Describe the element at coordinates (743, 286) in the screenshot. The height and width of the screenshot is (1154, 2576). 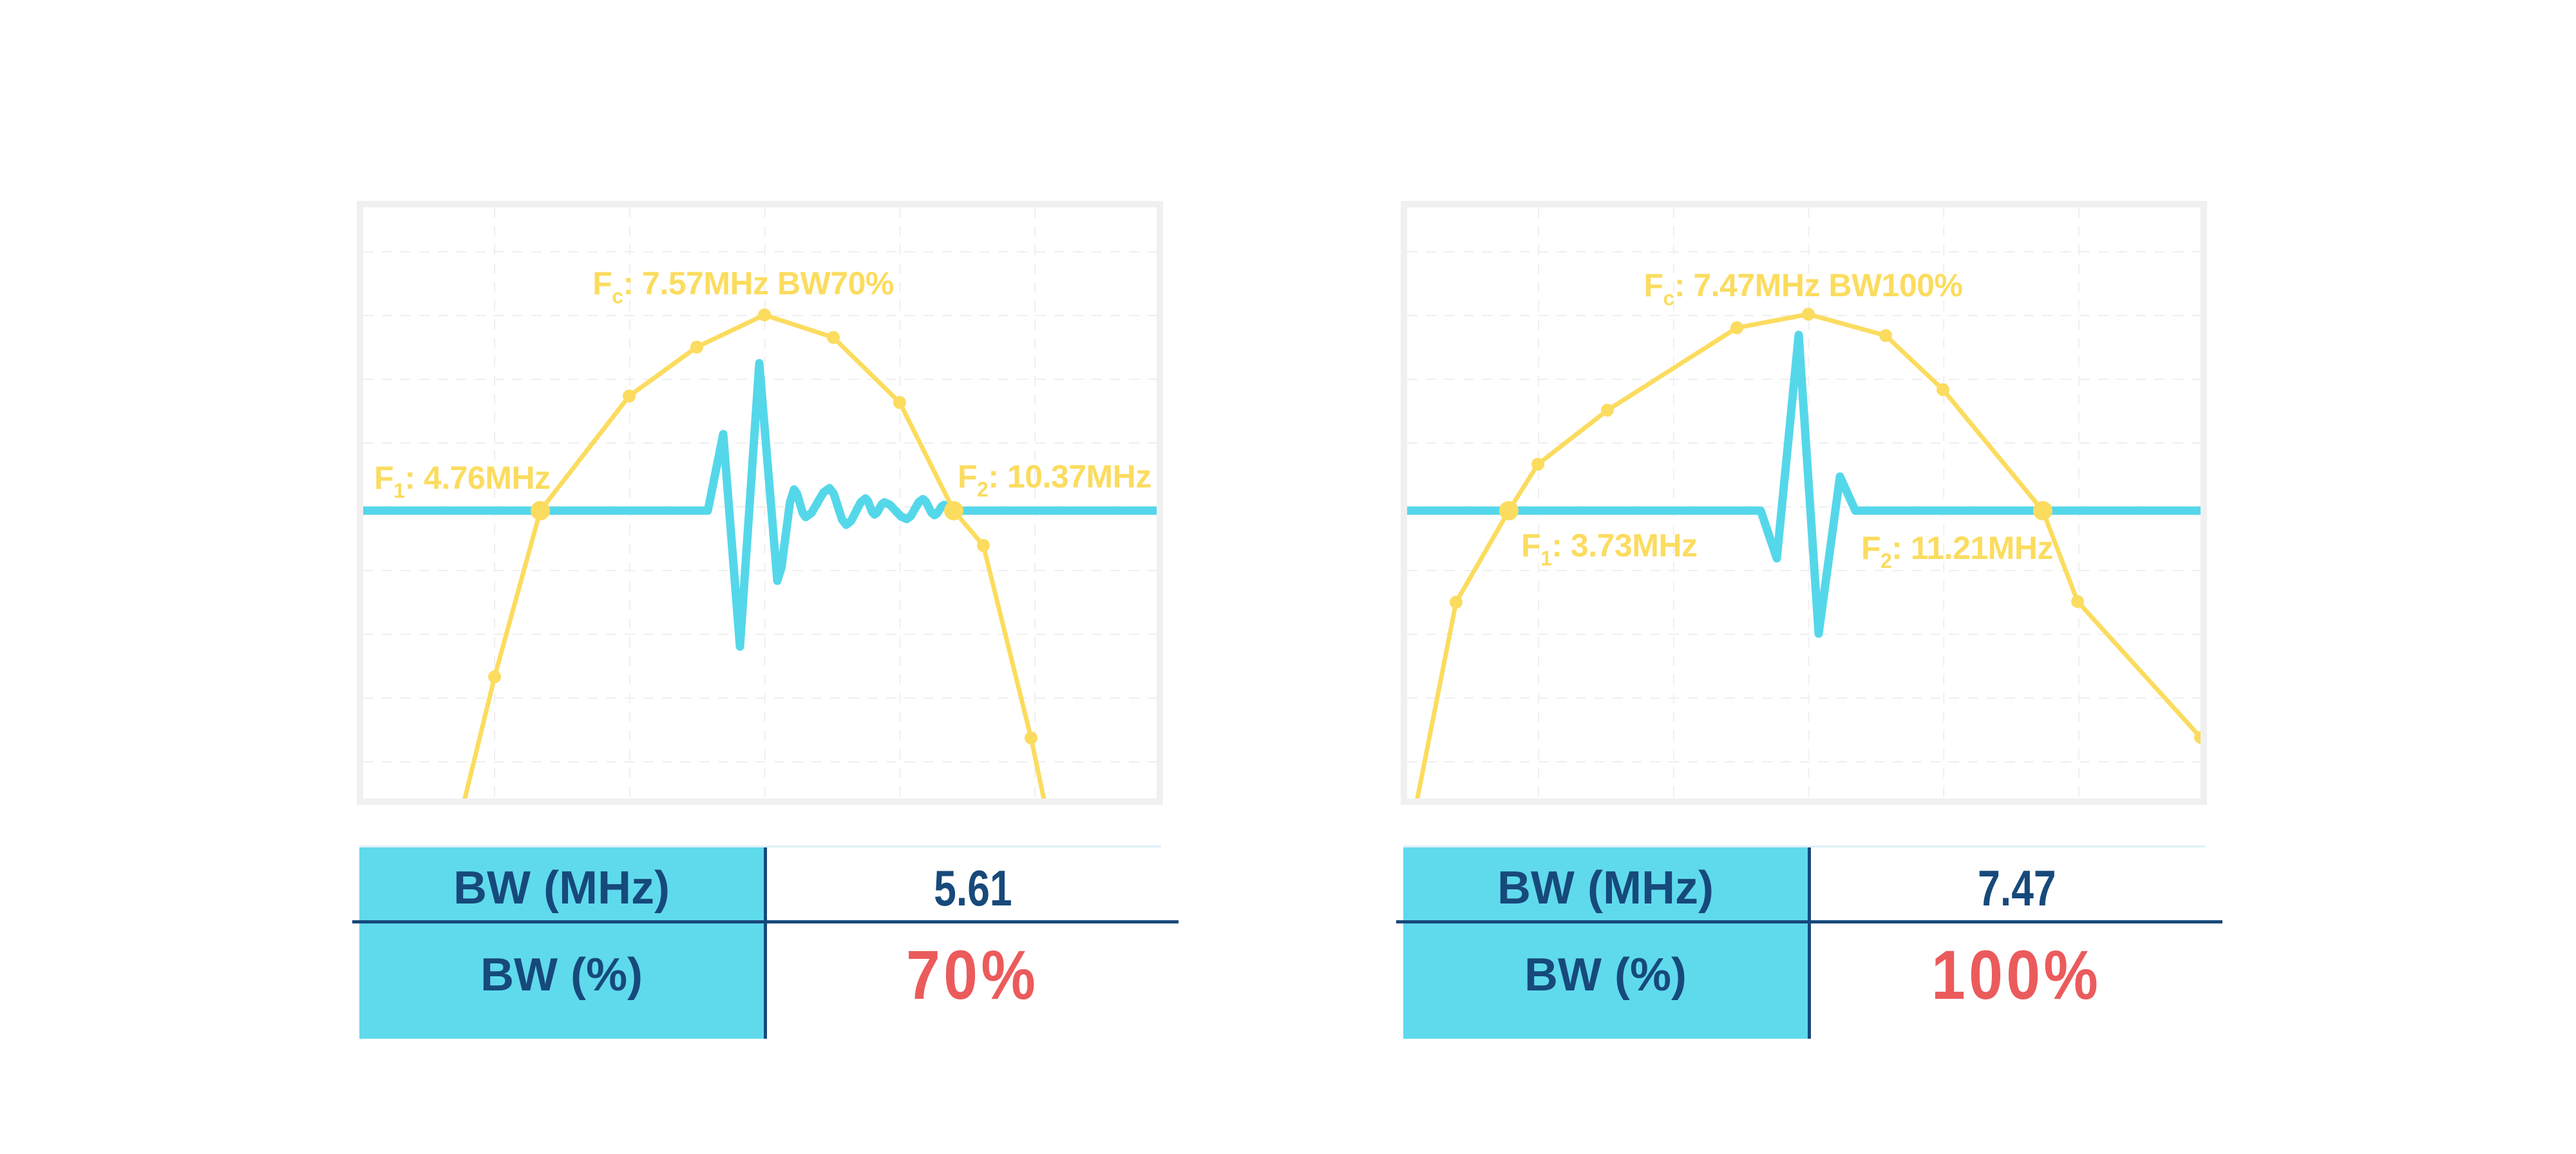
I see `annotation-fc: Fc: 7.57MHz BW70%` at that location.